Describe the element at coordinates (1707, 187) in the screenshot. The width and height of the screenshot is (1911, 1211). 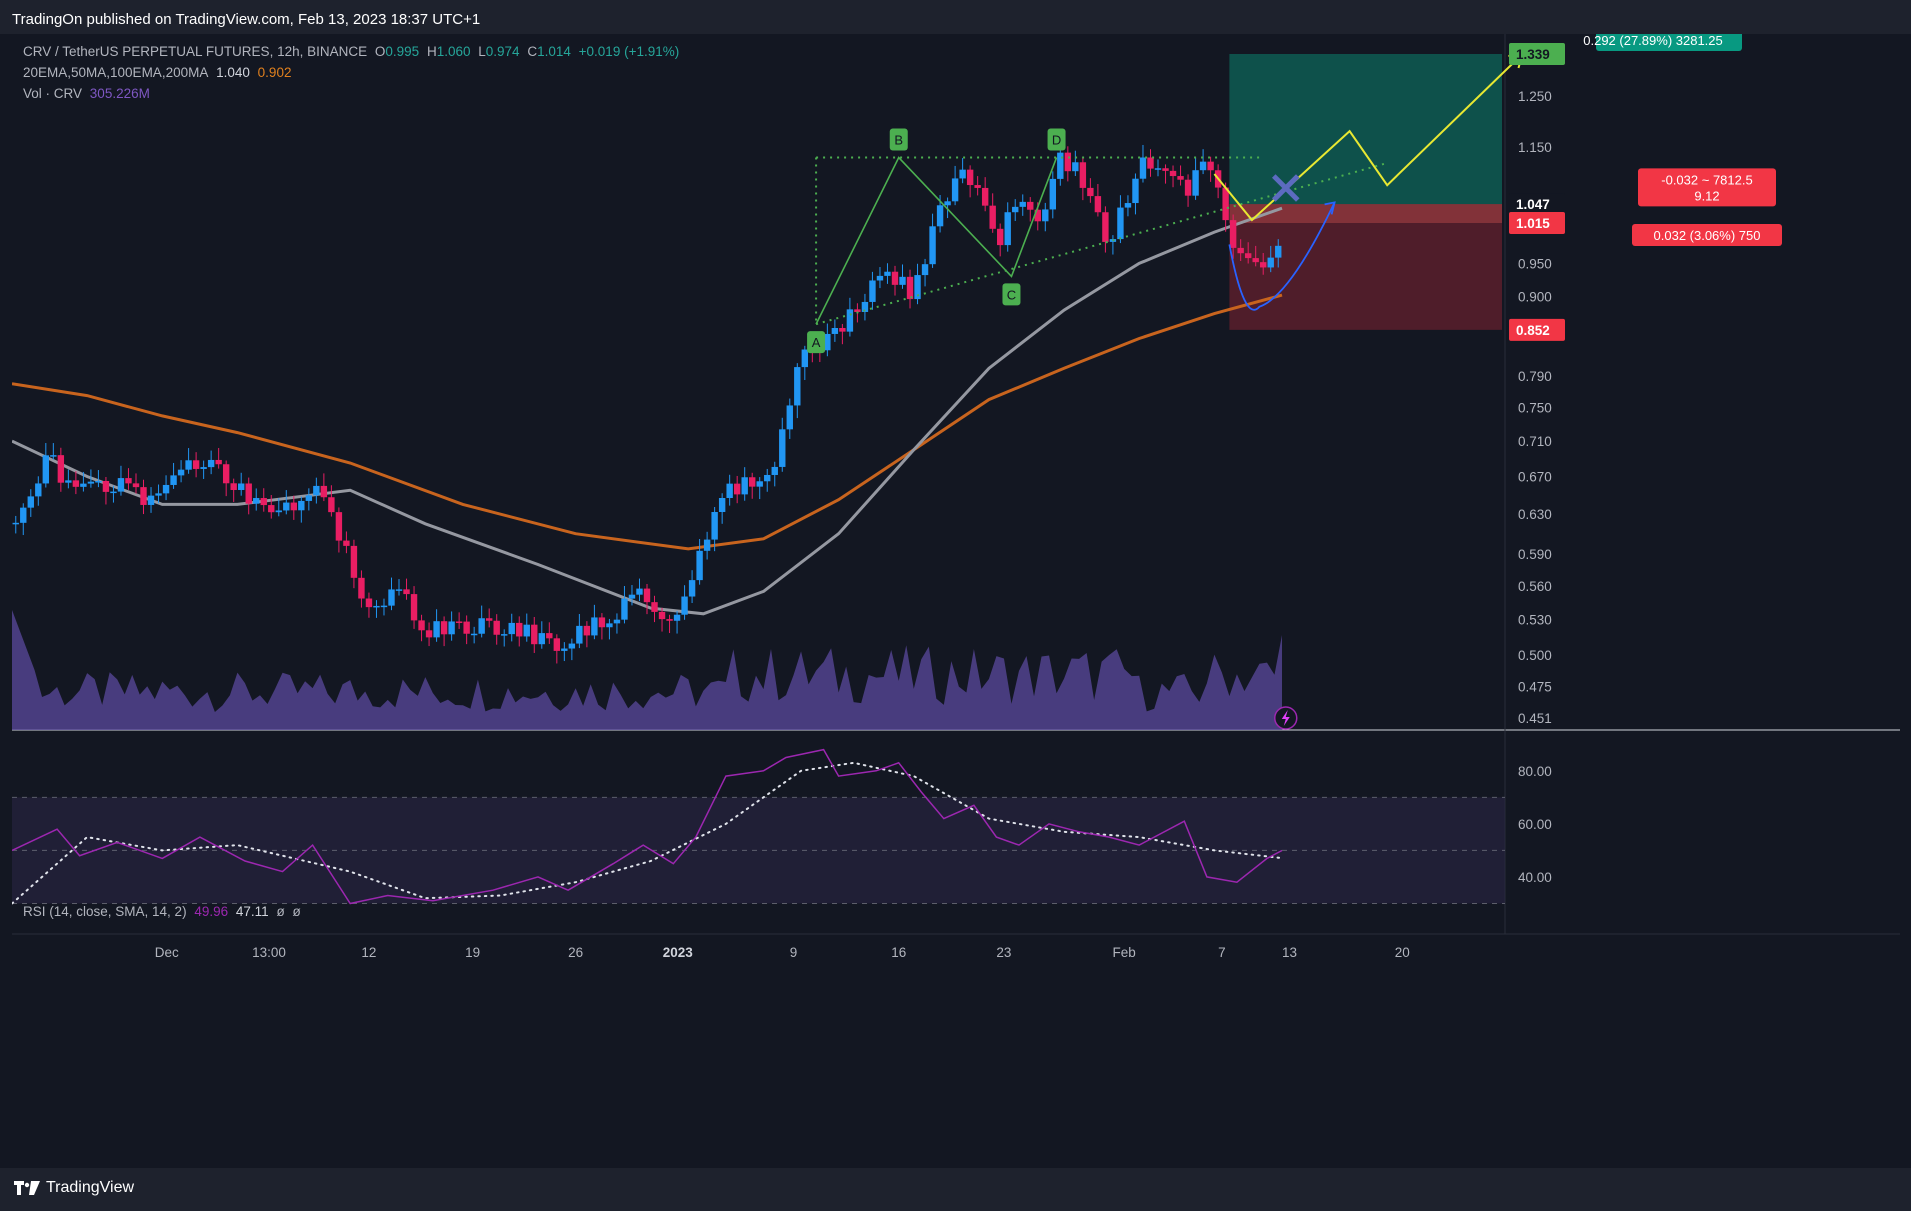
I see `loss-label: -0.032 ~ 7812.59.12` at that location.